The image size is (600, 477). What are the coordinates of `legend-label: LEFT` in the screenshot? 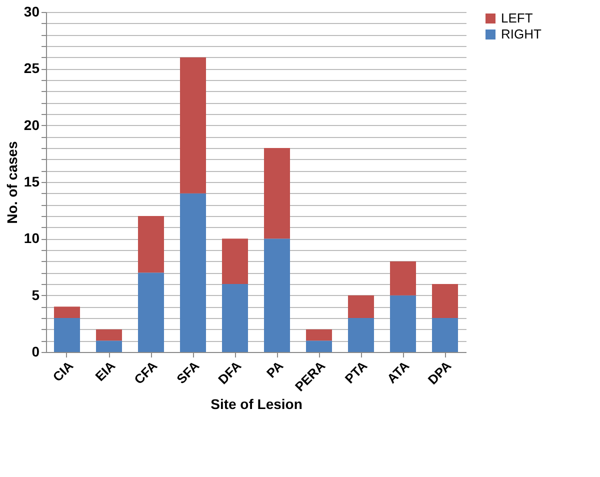 It's located at (517, 18).